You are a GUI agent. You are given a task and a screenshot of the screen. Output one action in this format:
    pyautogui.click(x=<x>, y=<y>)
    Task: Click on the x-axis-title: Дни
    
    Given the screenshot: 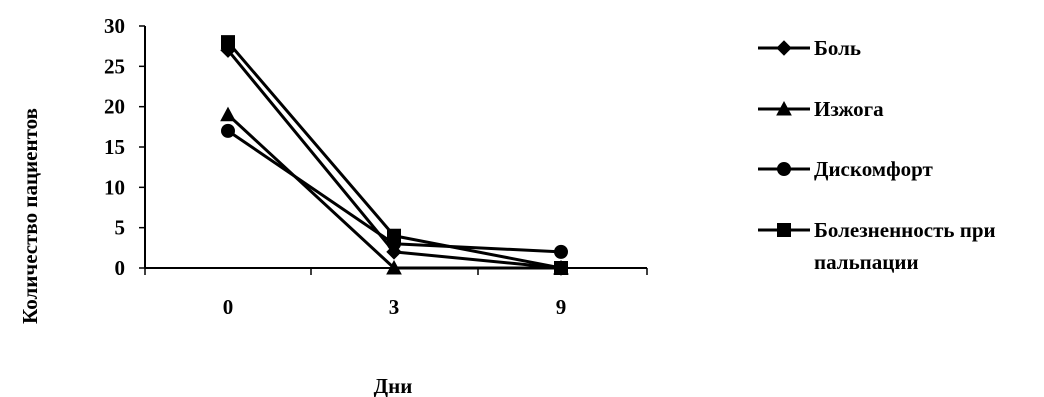 What is the action you would take?
    pyautogui.click(x=393, y=385)
    